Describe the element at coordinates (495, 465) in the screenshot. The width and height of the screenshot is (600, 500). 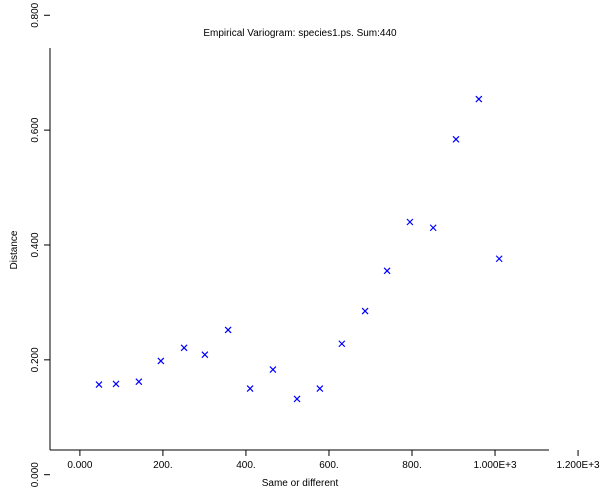
I see `x-tick-label: 1.000E+3` at that location.